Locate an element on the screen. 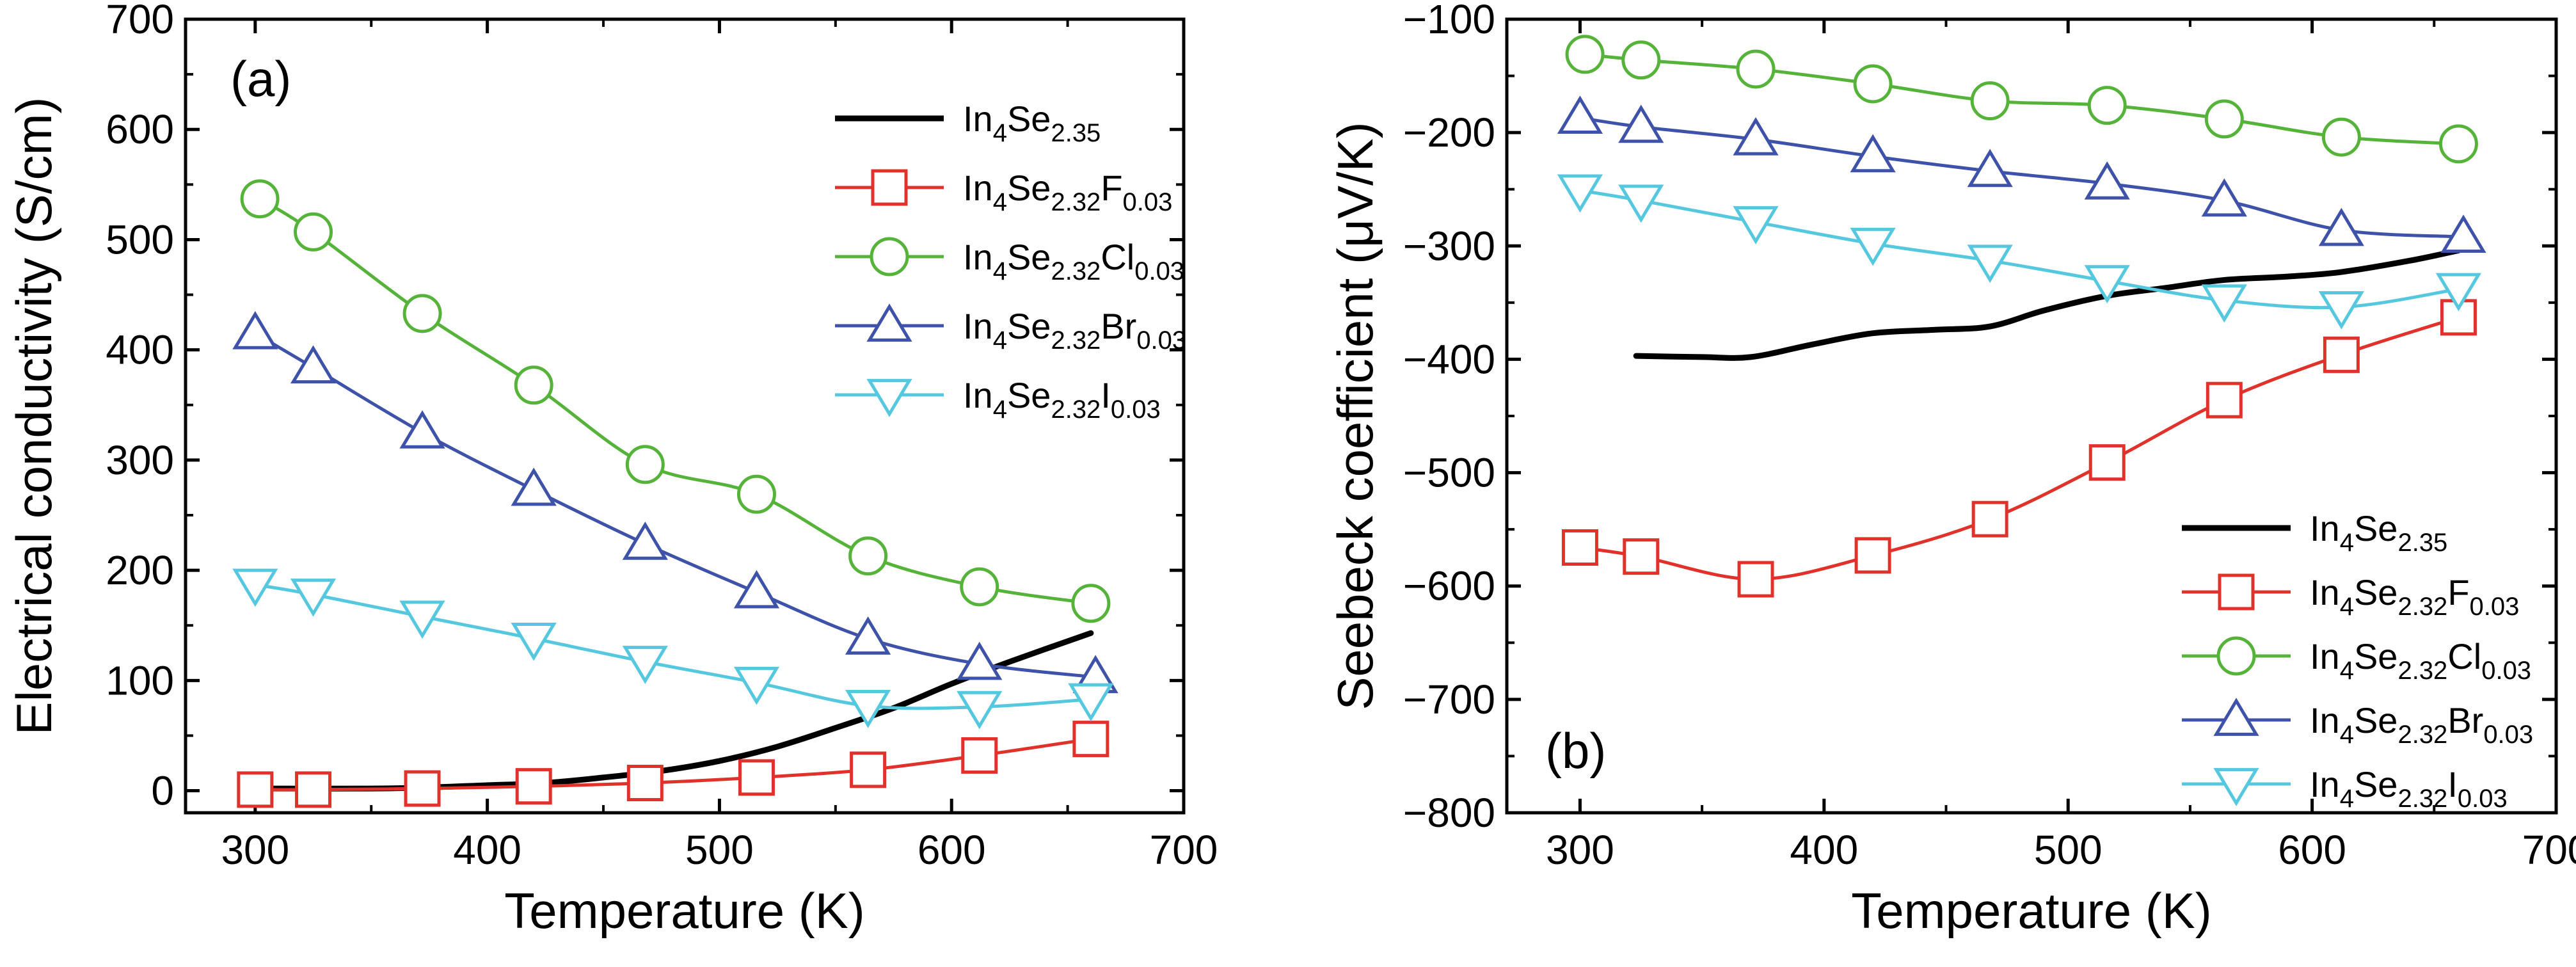 The height and width of the screenshot is (967, 2576). y-tick-label: 100 is located at coordinates (140, 680).